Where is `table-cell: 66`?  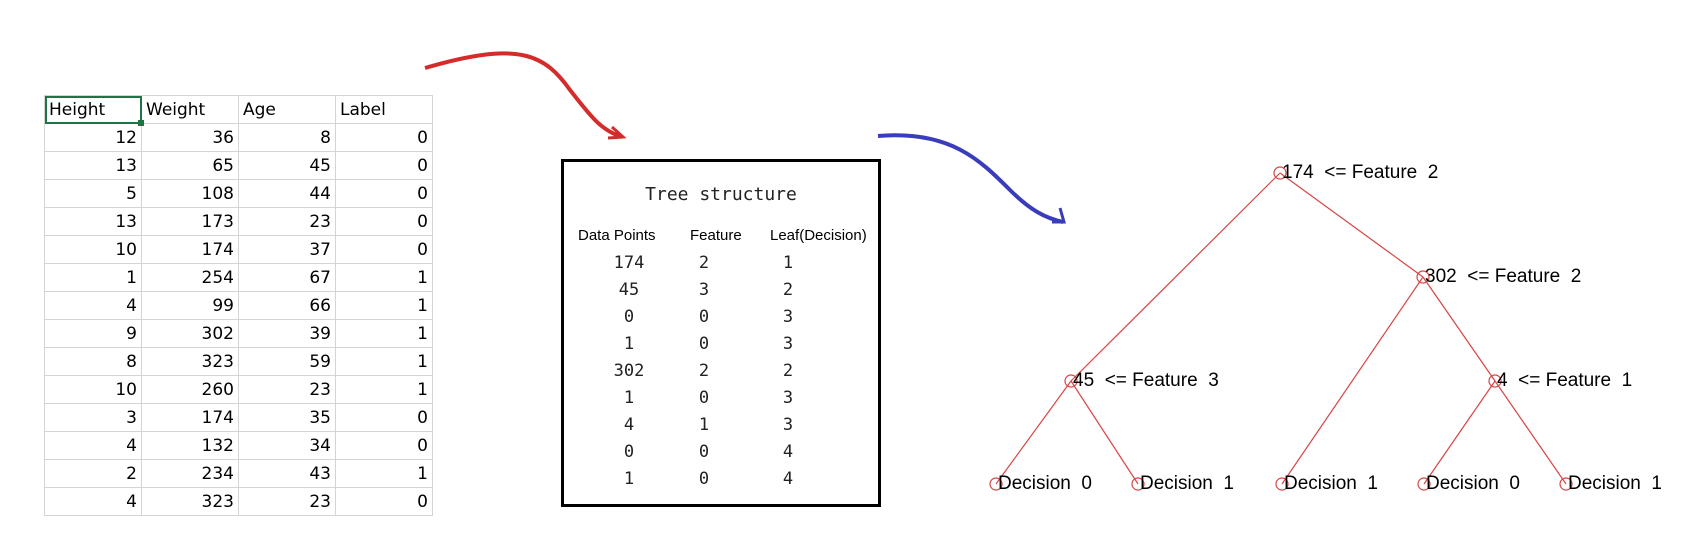
table-cell: 66 is located at coordinates (287, 305).